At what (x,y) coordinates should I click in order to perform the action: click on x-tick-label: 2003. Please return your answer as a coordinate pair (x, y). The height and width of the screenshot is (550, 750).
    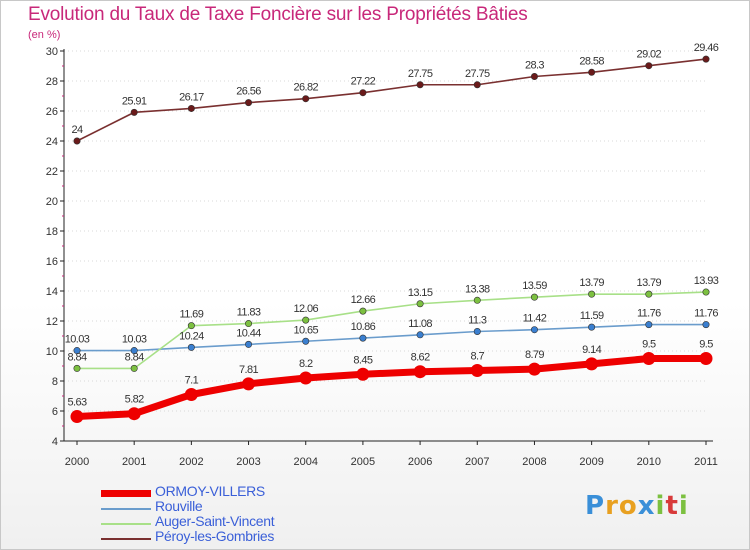
    Looking at the image, I should click on (248, 462).